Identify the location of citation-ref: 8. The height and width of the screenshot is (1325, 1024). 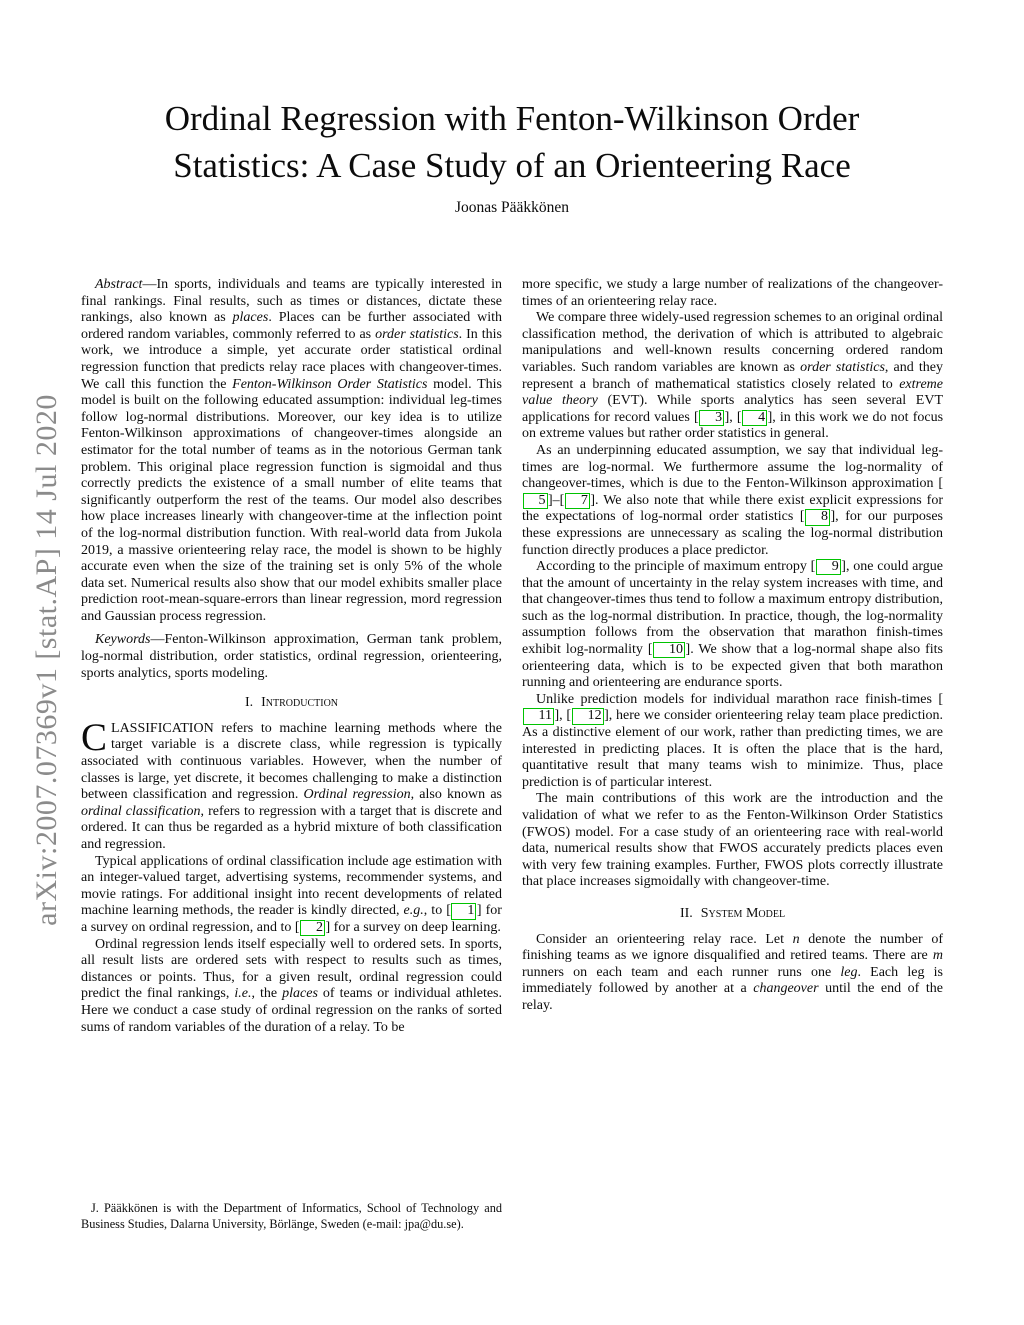
(818, 517).